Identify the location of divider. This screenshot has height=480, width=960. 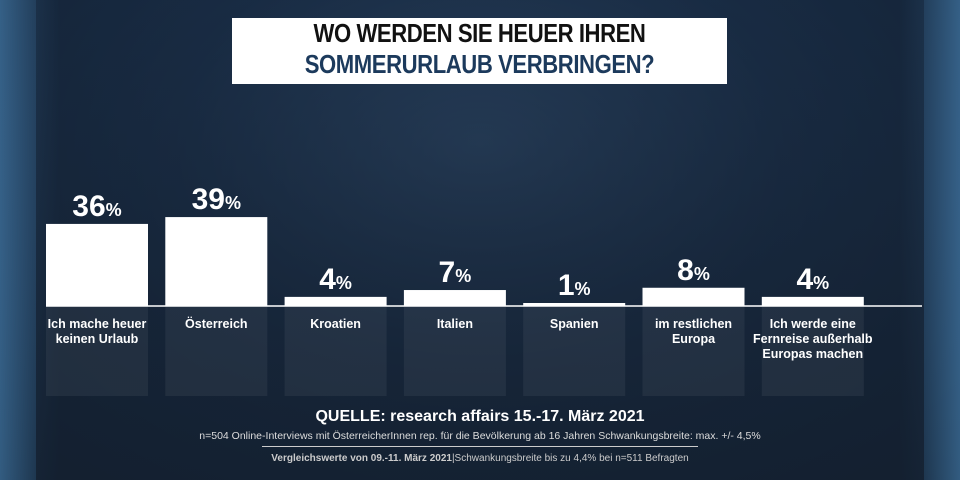
(480, 446).